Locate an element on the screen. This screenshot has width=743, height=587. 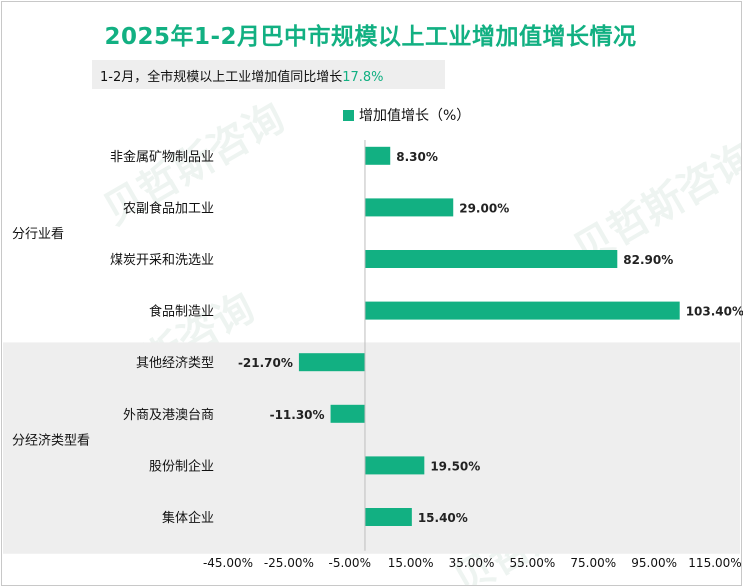
category-label: 集体企业 is located at coordinates (188, 518).